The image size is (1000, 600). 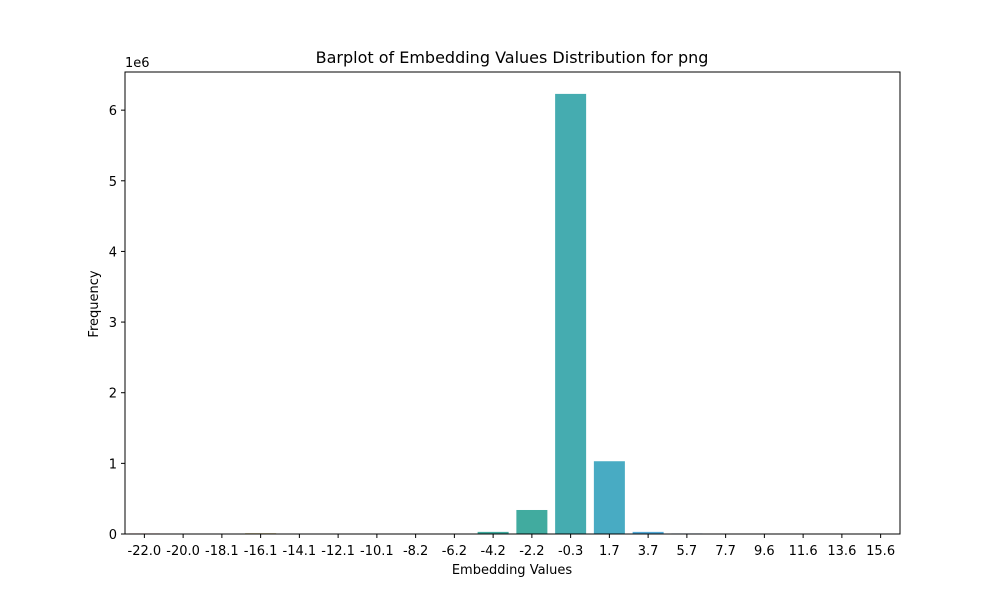 What do you see at coordinates (94, 303) in the screenshot?
I see `y-axis-label: Frequency` at bounding box center [94, 303].